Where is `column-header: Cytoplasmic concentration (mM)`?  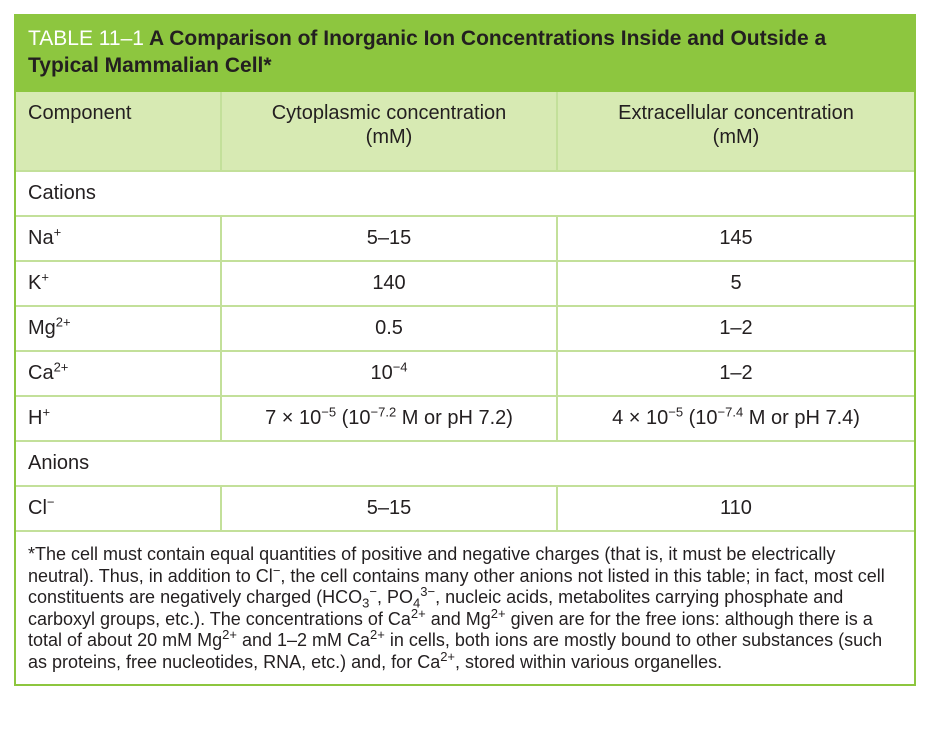 column-header: Cytoplasmic concentration (mM) is located at coordinates (389, 132).